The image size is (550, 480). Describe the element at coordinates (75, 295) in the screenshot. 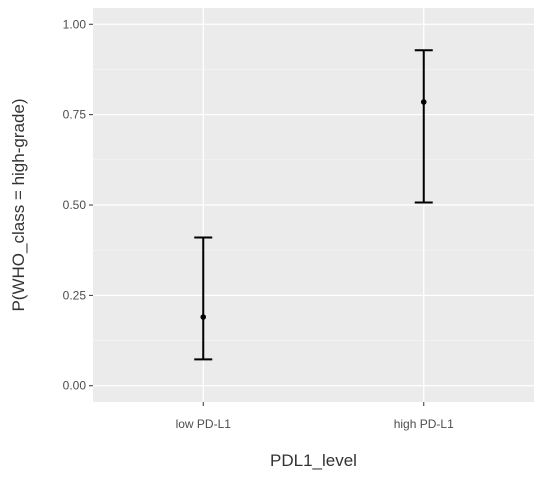

I see `y-tick-label: 0.25` at that location.